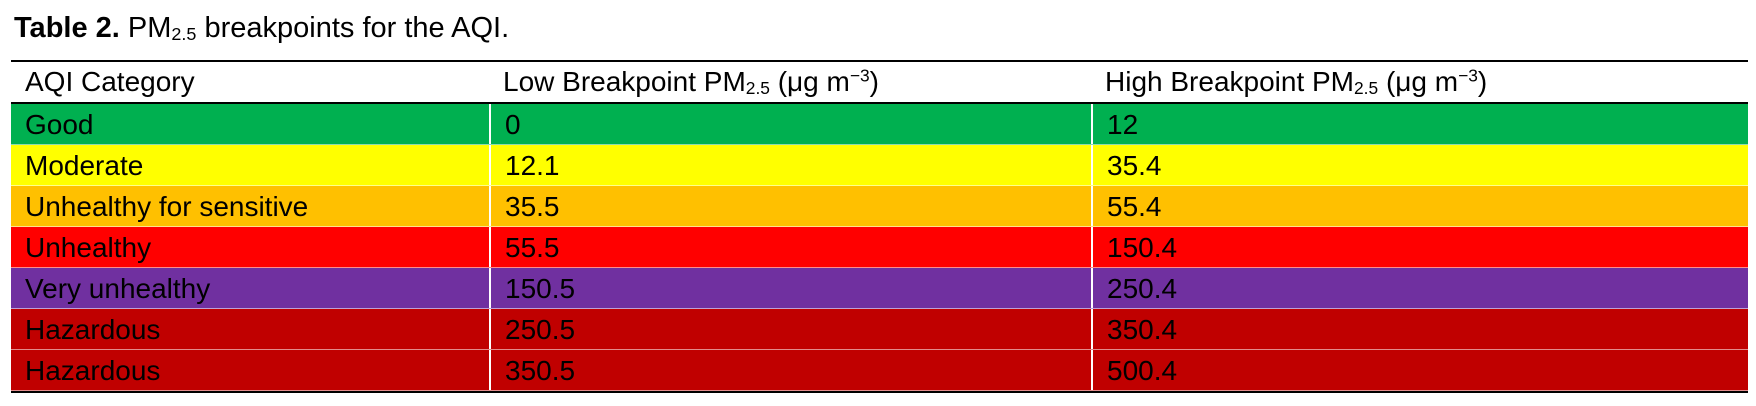 Image resolution: width=1756 pixels, height=406 pixels. Describe the element at coordinates (874, 81) in the screenshot. I see `header-low-unit-close: )` at that location.